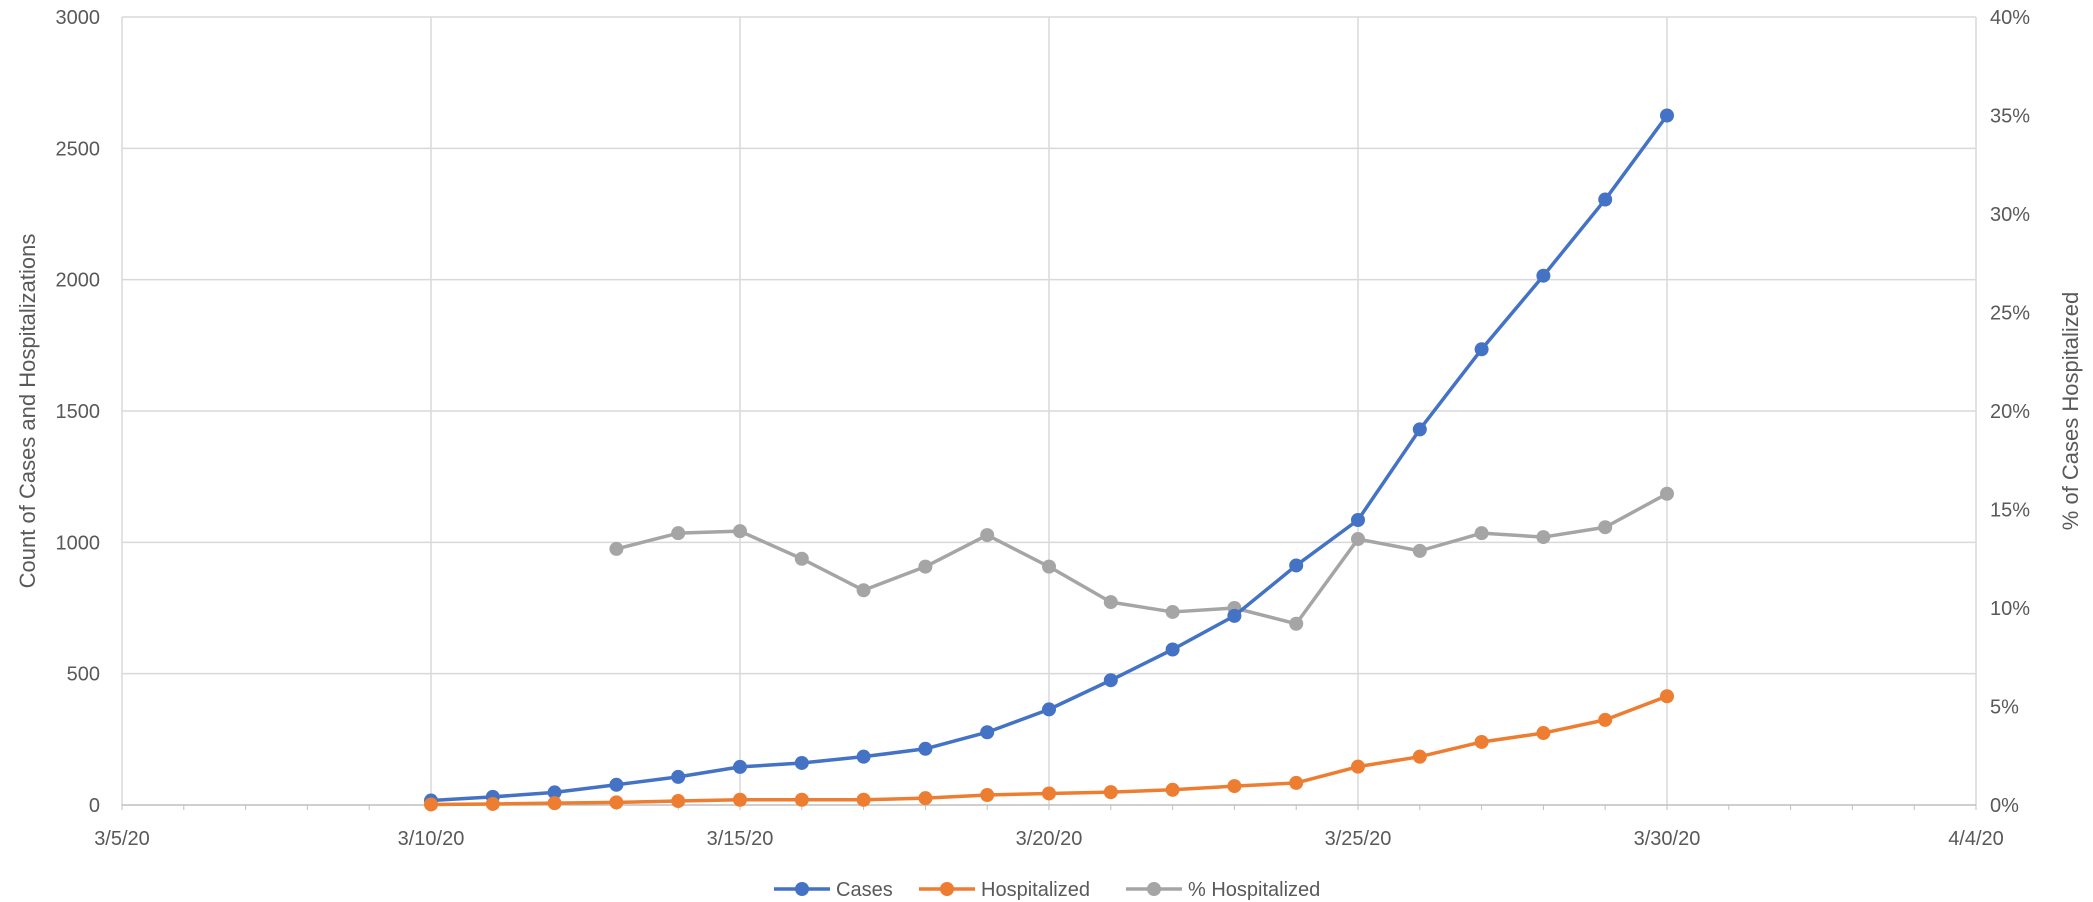 This screenshot has width=2093, height=902. I want to click on right-tick-label: 40%, so click(2010, 18).